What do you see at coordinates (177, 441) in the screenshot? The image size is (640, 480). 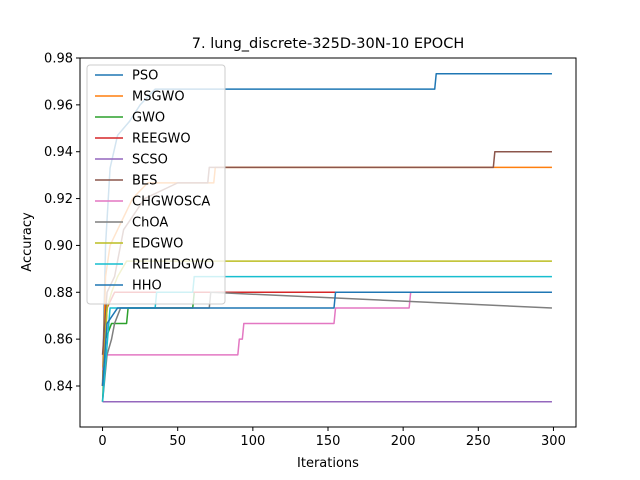 I see `x-tick-label: 50` at bounding box center [177, 441].